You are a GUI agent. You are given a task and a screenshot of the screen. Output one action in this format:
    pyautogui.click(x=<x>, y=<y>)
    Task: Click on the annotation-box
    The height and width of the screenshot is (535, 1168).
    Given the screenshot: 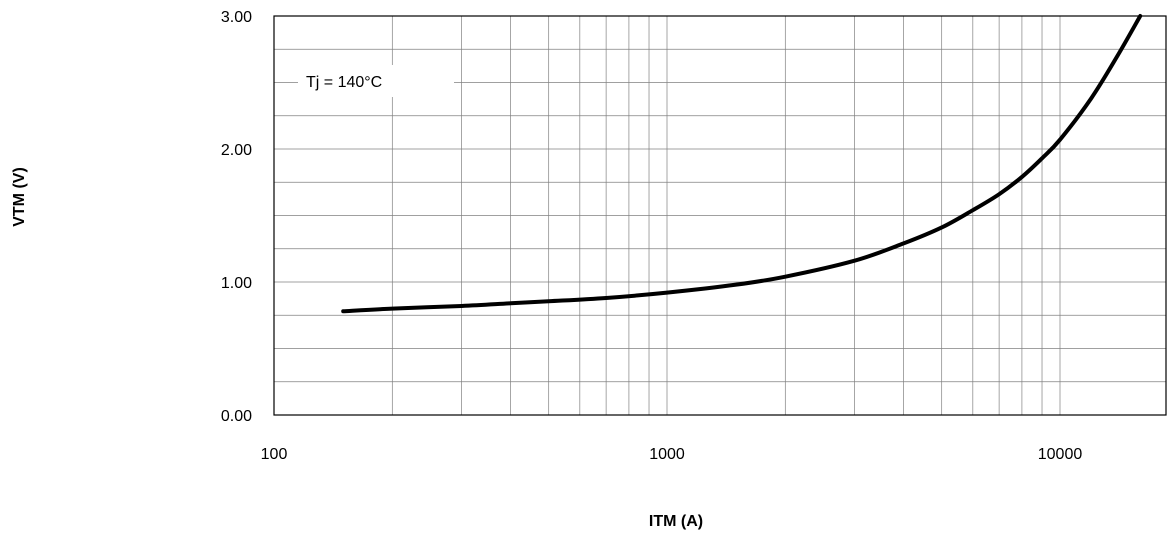 What is the action you would take?
    pyautogui.click(x=376, y=81)
    